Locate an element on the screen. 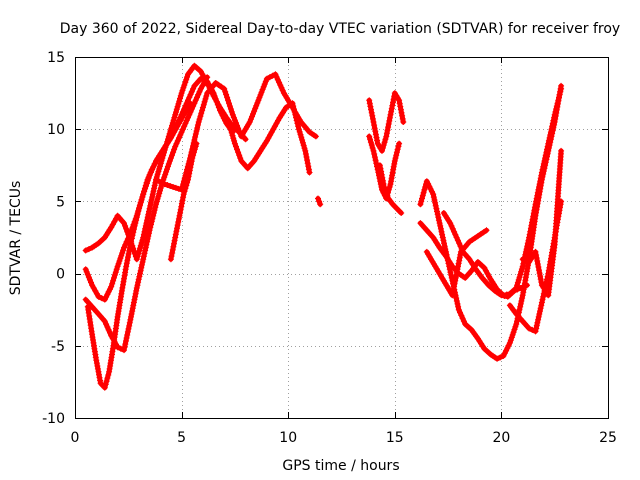 The image size is (640, 480). y-tick-label: 0 is located at coordinates (60, 275).